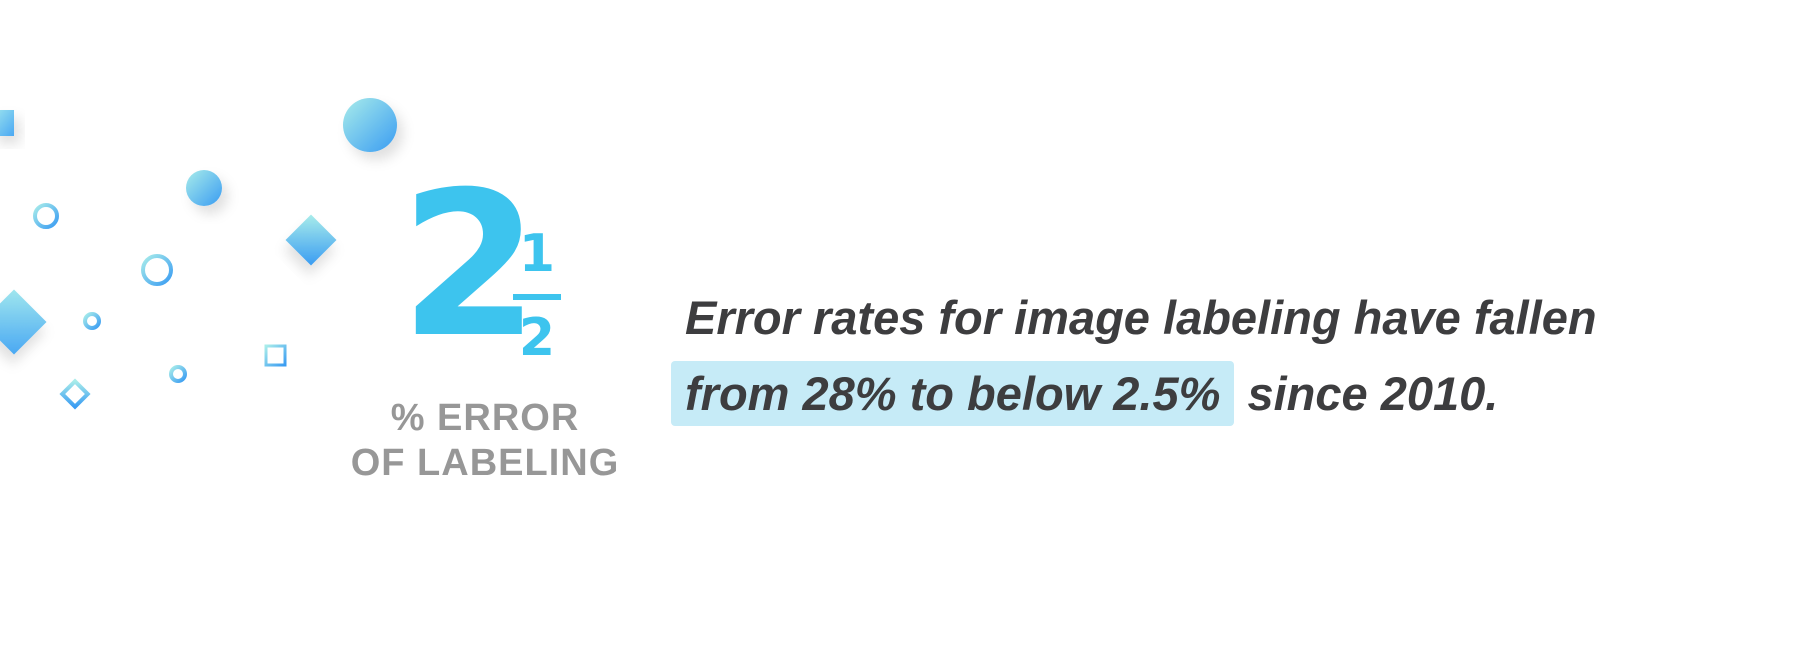  What do you see at coordinates (75, 394) in the screenshot?
I see `outline-diamond-shape` at bounding box center [75, 394].